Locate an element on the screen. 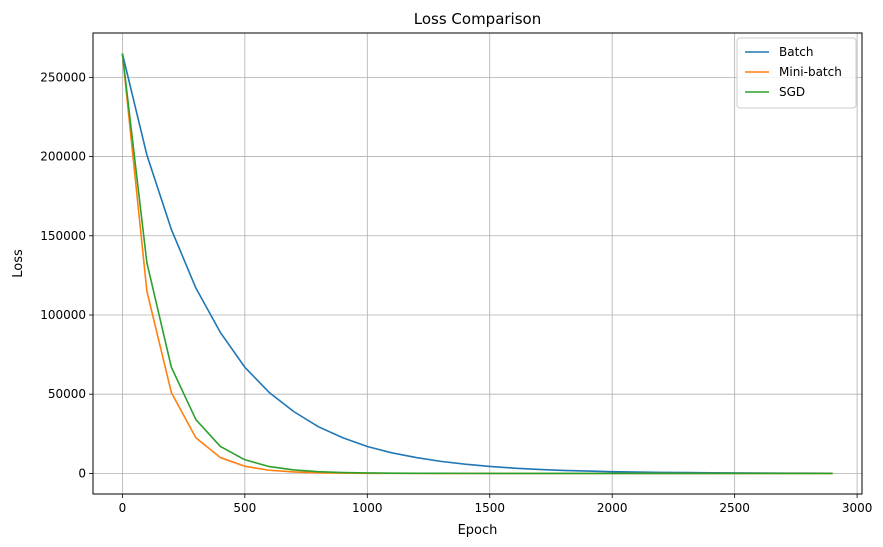  y-axis-label: Loss is located at coordinates (18, 263).